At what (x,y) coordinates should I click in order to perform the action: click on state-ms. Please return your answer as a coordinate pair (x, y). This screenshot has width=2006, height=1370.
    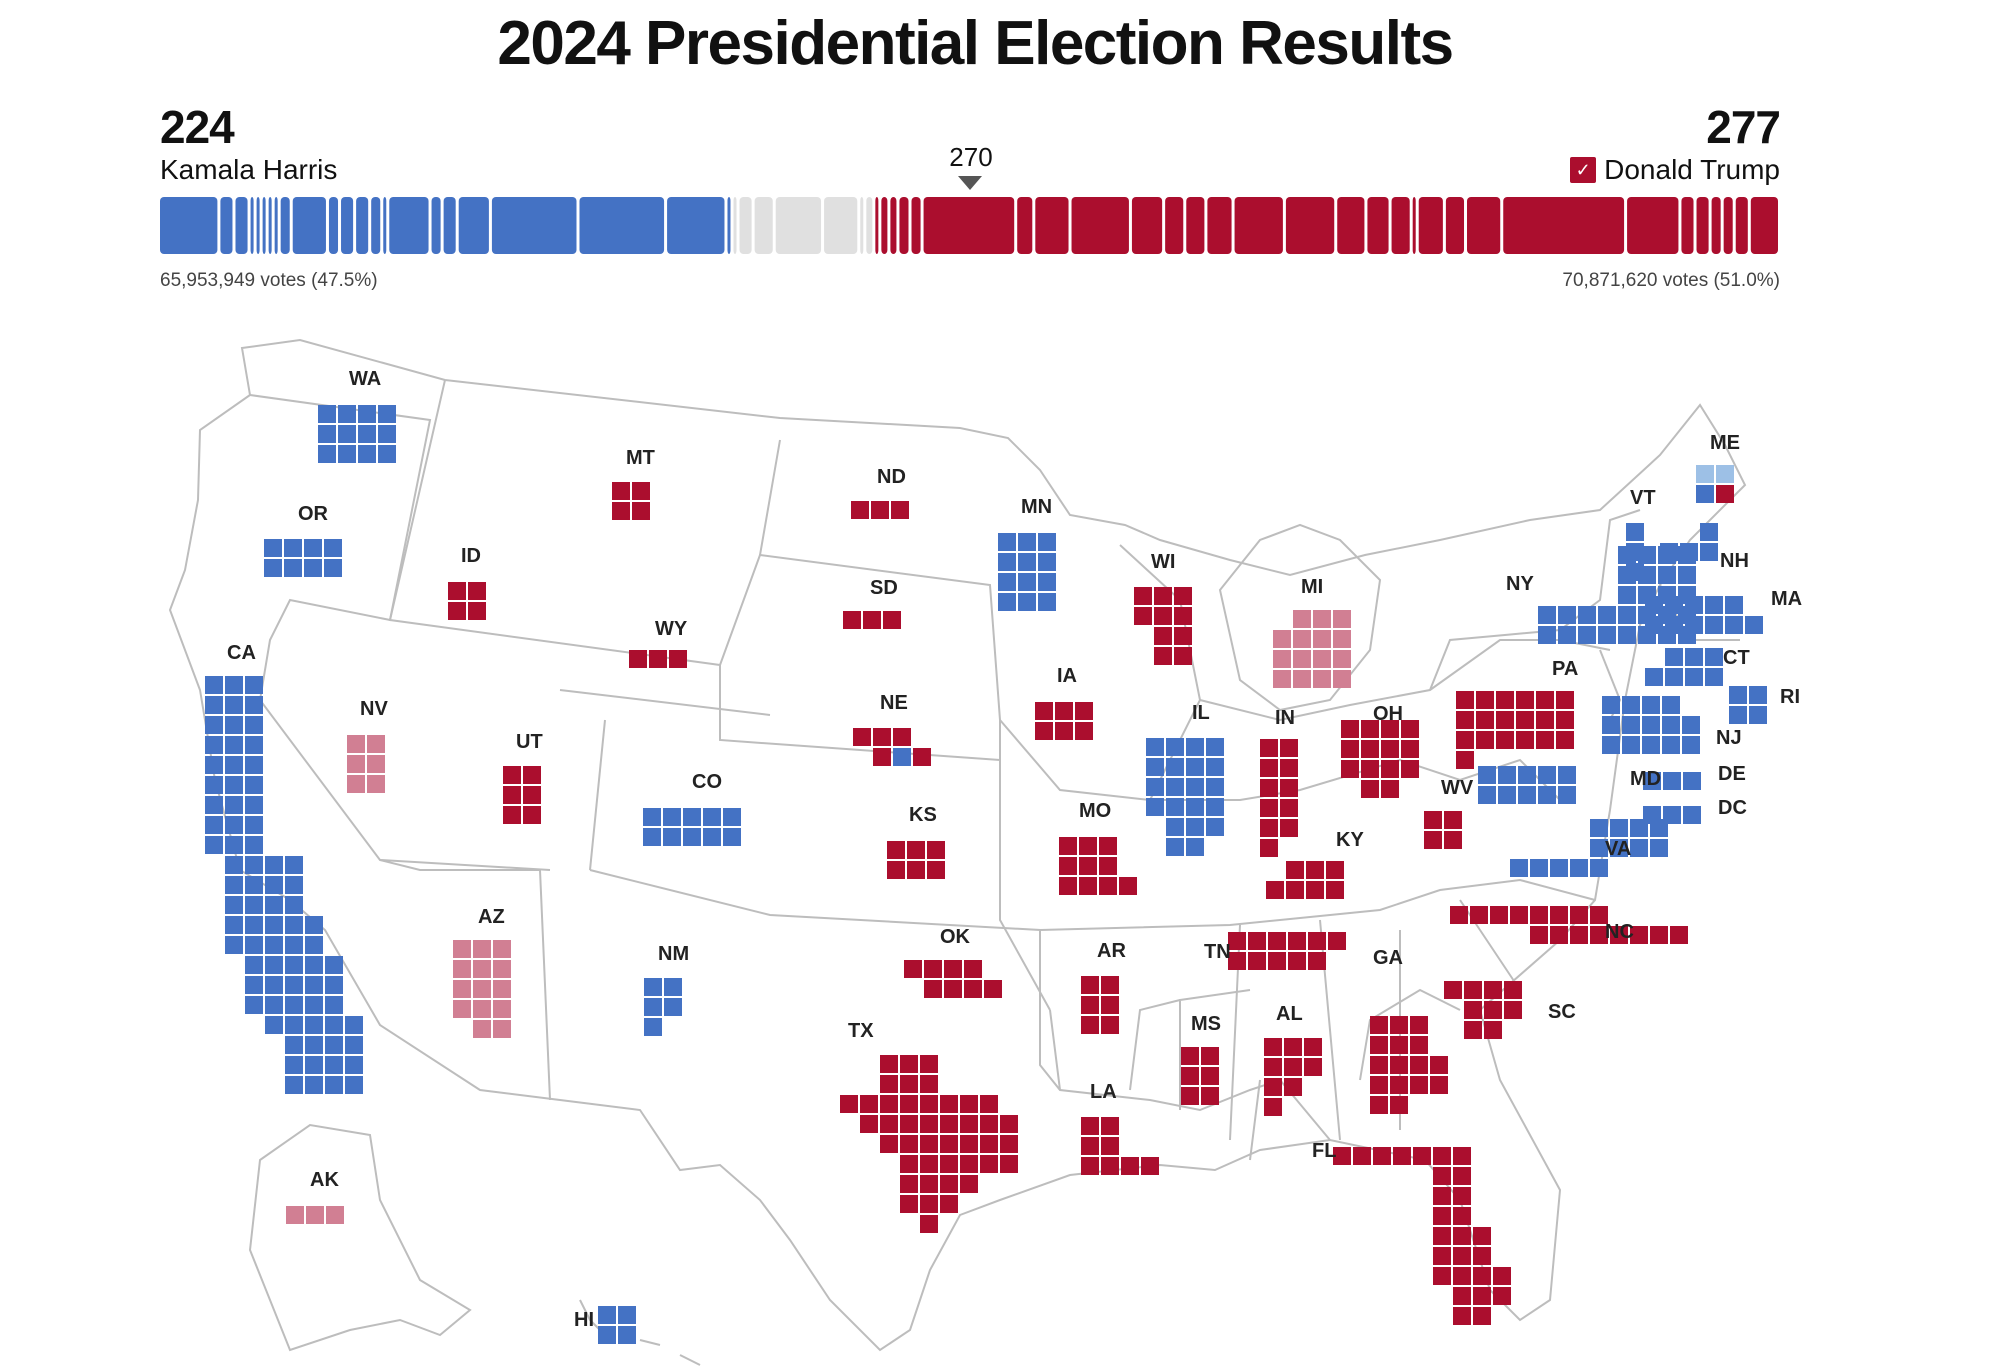
    Looking at the image, I should click on (1200, 1076).